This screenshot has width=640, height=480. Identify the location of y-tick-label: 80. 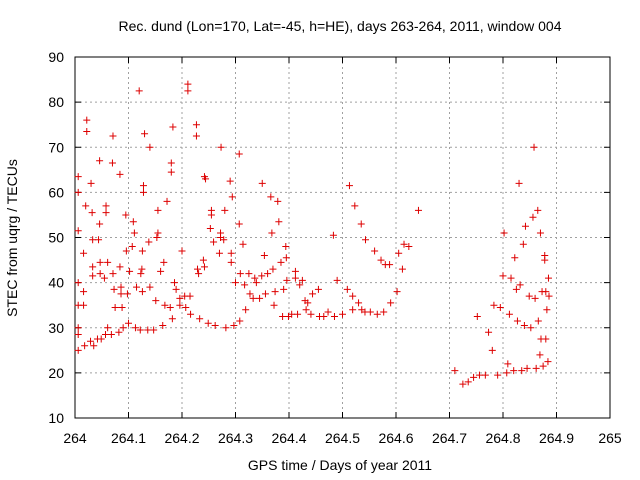
(56, 102).